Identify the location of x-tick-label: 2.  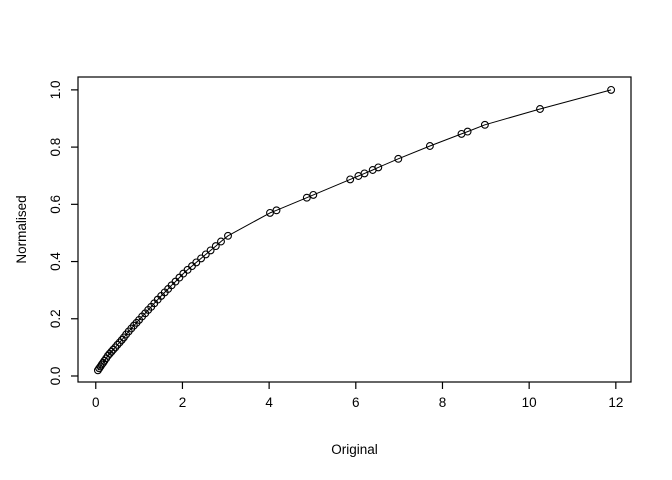
(183, 402).